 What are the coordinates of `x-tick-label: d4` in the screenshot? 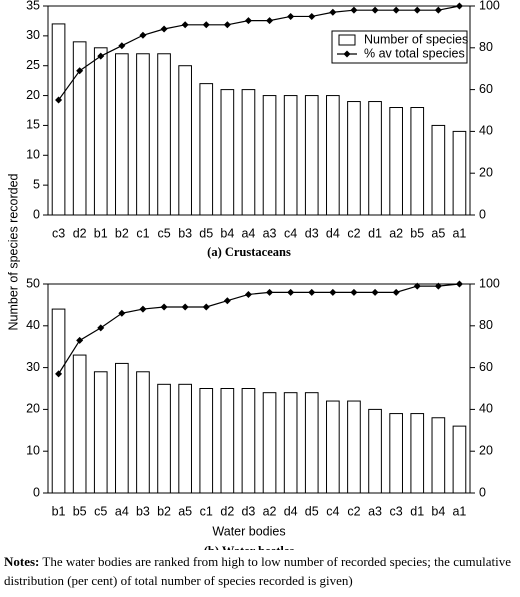 It's located at (333, 233).